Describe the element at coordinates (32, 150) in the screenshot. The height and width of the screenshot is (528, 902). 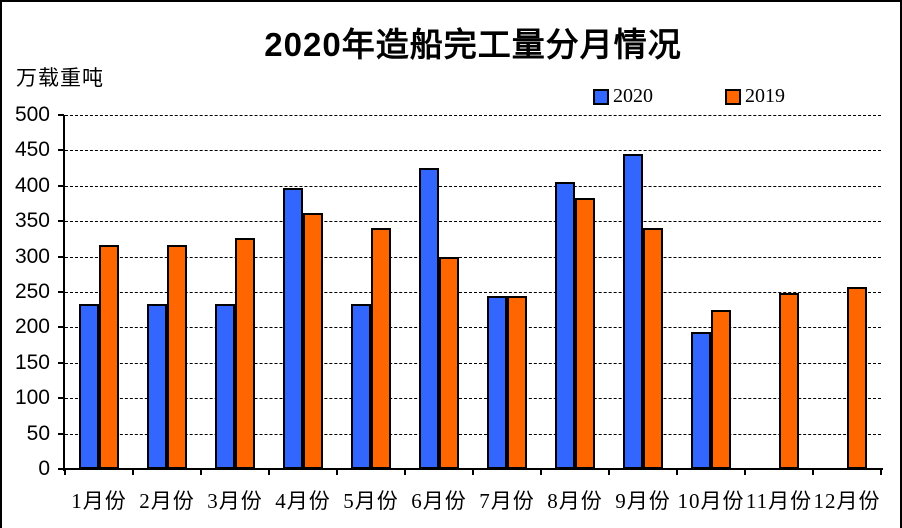
I see `y-axis-label-450: 450` at that location.